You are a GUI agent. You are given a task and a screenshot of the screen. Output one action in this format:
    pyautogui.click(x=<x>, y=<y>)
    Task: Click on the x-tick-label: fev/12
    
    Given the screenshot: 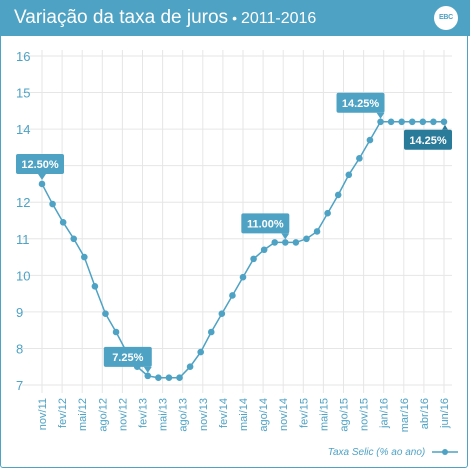 What is the action you would take?
    pyautogui.click(x=63, y=413)
    